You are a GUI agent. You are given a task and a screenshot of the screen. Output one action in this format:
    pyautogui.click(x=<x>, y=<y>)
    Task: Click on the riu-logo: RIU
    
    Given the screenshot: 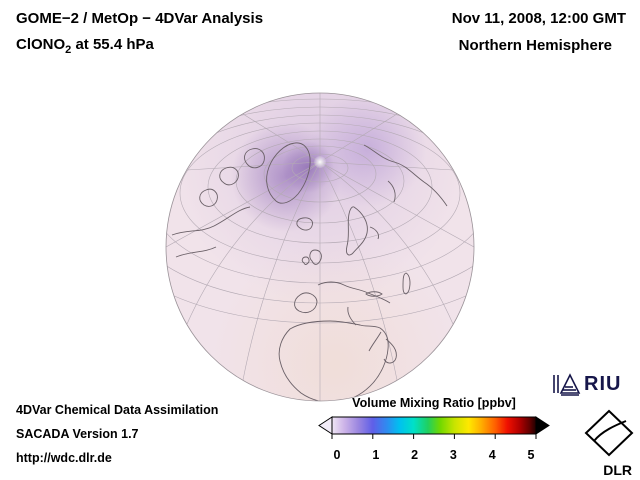 What is the action you would take?
    pyautogui.click(x=592, y=384)
    